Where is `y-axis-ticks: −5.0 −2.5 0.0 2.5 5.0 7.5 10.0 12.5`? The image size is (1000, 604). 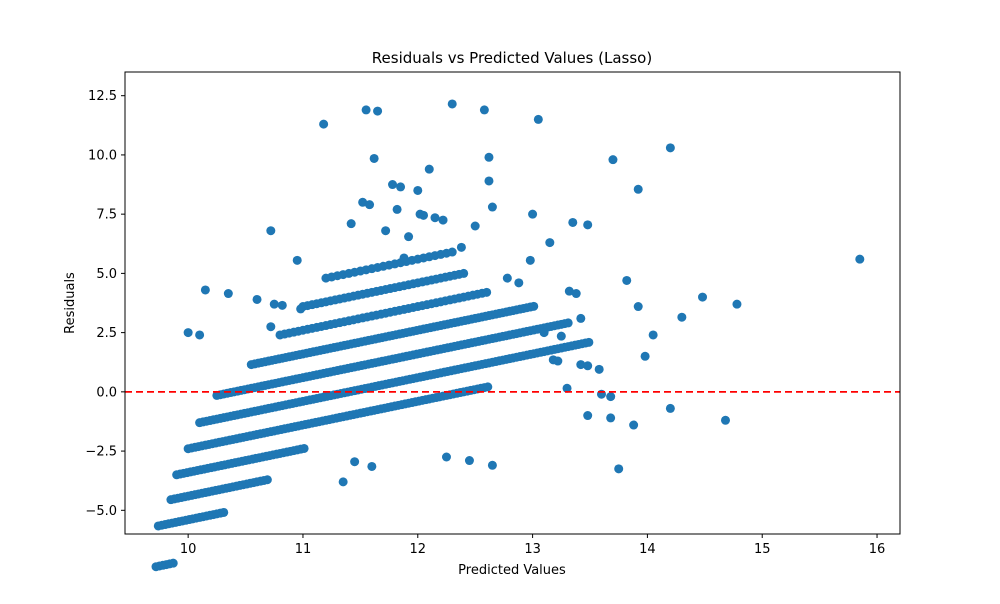
y-axis-ticks: −5.0 −2.5 0.0 2.5 5.0 7.5 10.0 12.5 is located at coordinates (105, 304).